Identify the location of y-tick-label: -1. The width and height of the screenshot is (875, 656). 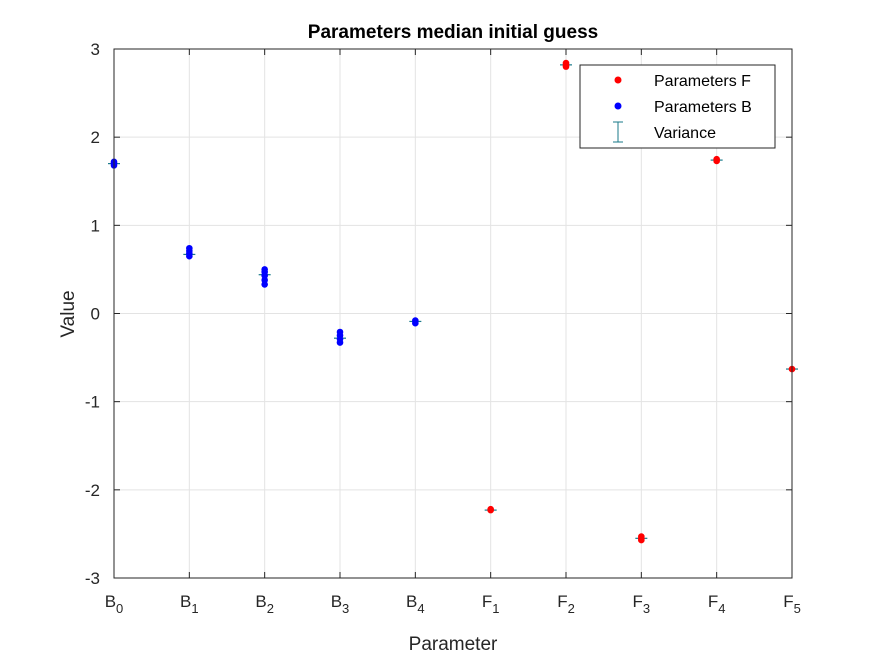
(92, 402).